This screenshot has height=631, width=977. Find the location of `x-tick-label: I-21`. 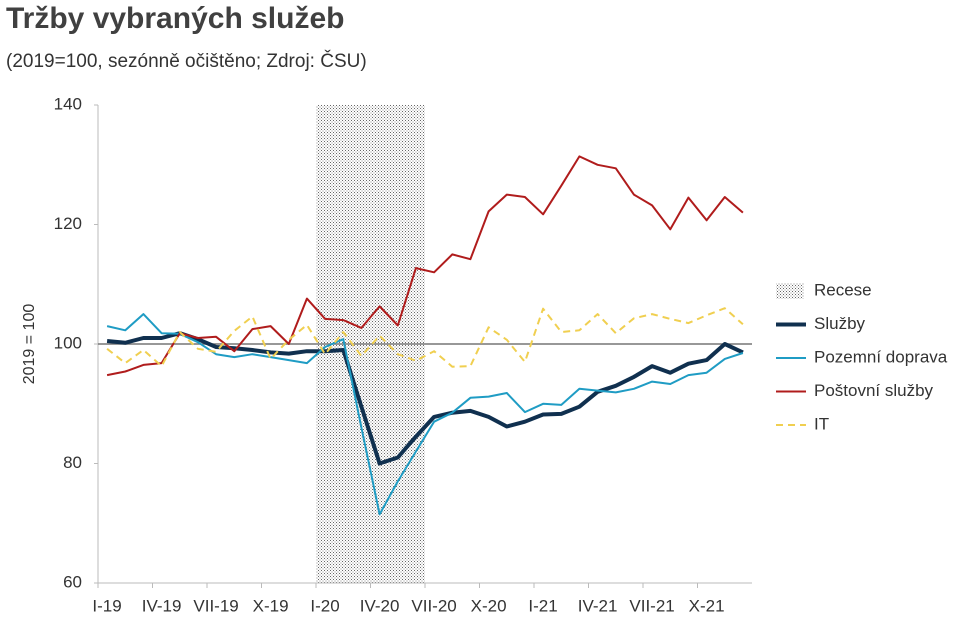

x-tick-label: I-21 is located at coordinates (542, 605).